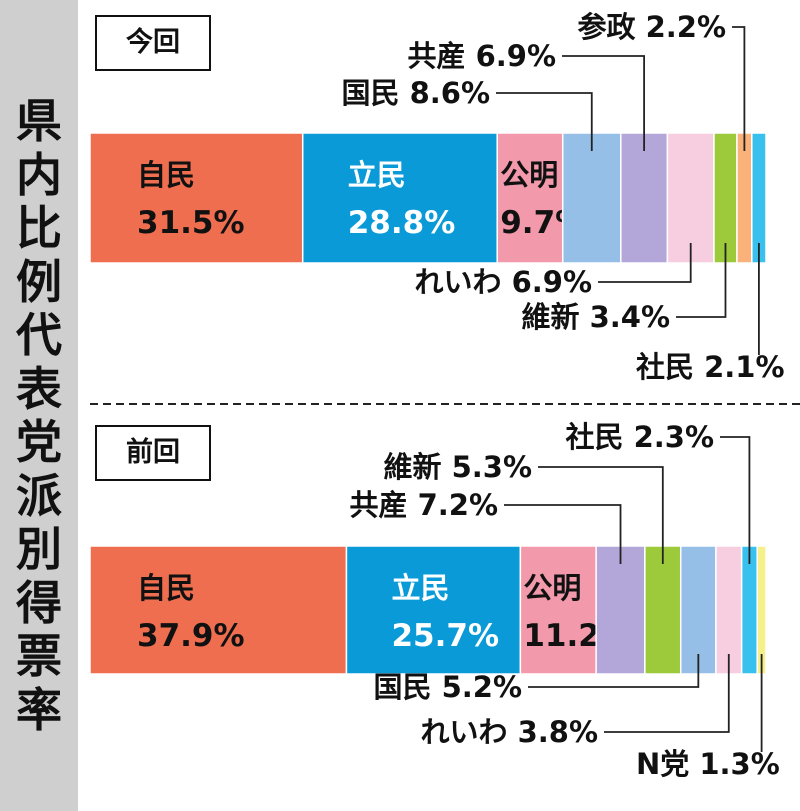  What do you see at coordinates (447, 687) in the screenshot?
I see `callout-label-previous-5: 国民 5.2%` at bounding box center [447, 687].